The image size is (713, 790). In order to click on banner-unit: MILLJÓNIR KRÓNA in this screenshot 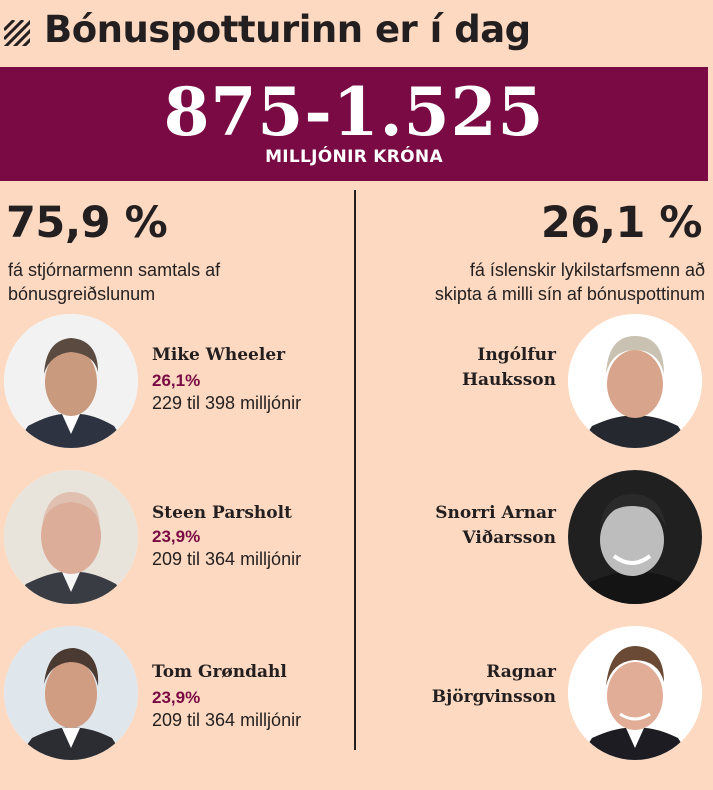, I will do `click(354, 157)`.